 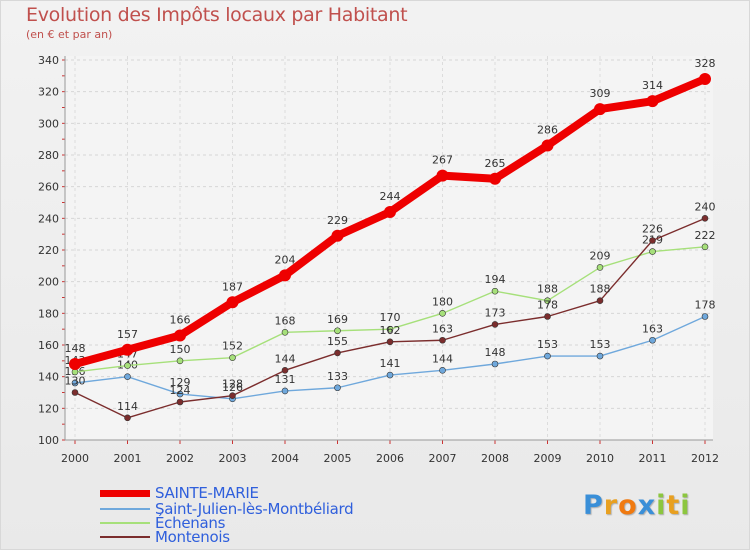 I want to click on chart-subtitle: (en € et par an), so click(x=69, y=34).